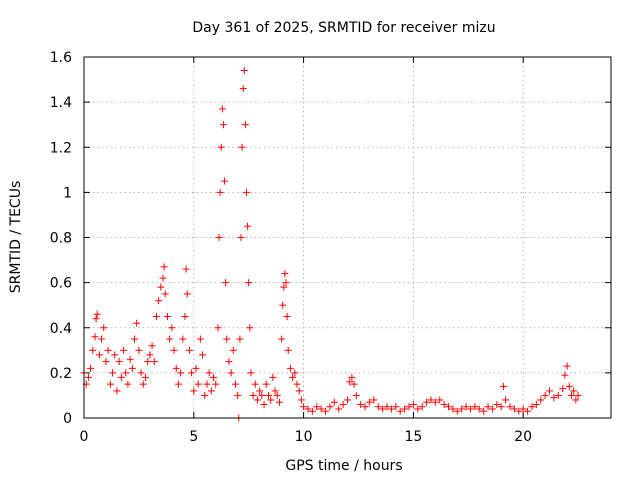  What do you see at coordinates (84, 437) in the screenshot?
I see `x-tick-label: 0` at bounding box center [84, 437].